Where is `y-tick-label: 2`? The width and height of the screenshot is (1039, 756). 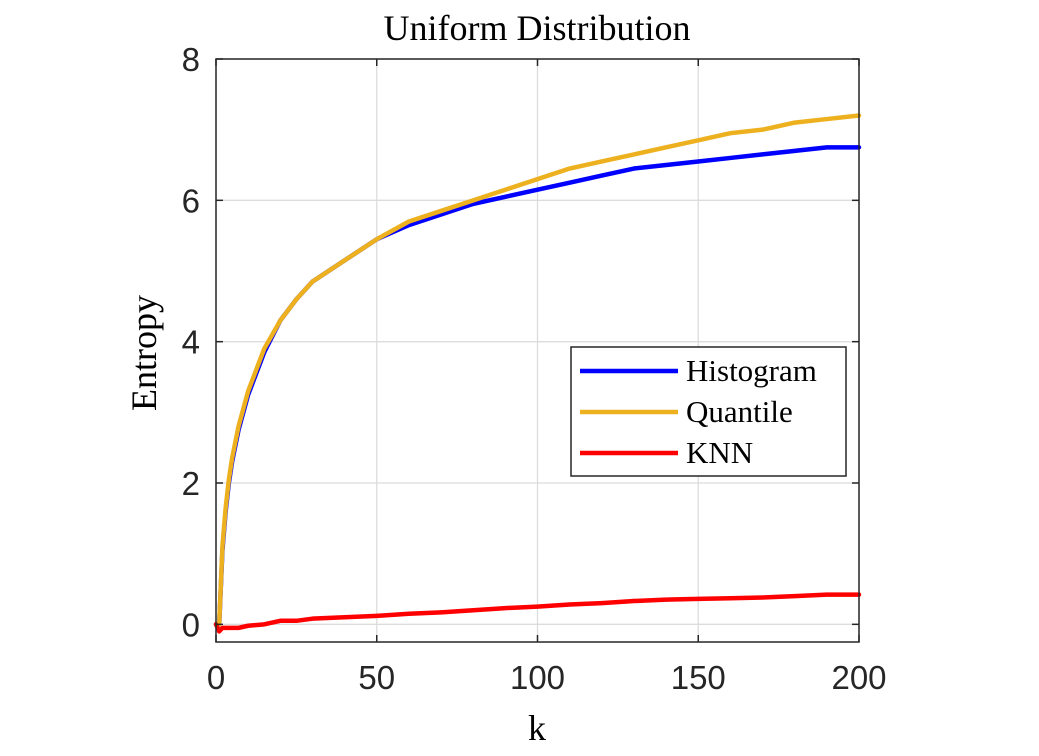 y-tick-label: 2 is located at coordinates (191, 483).